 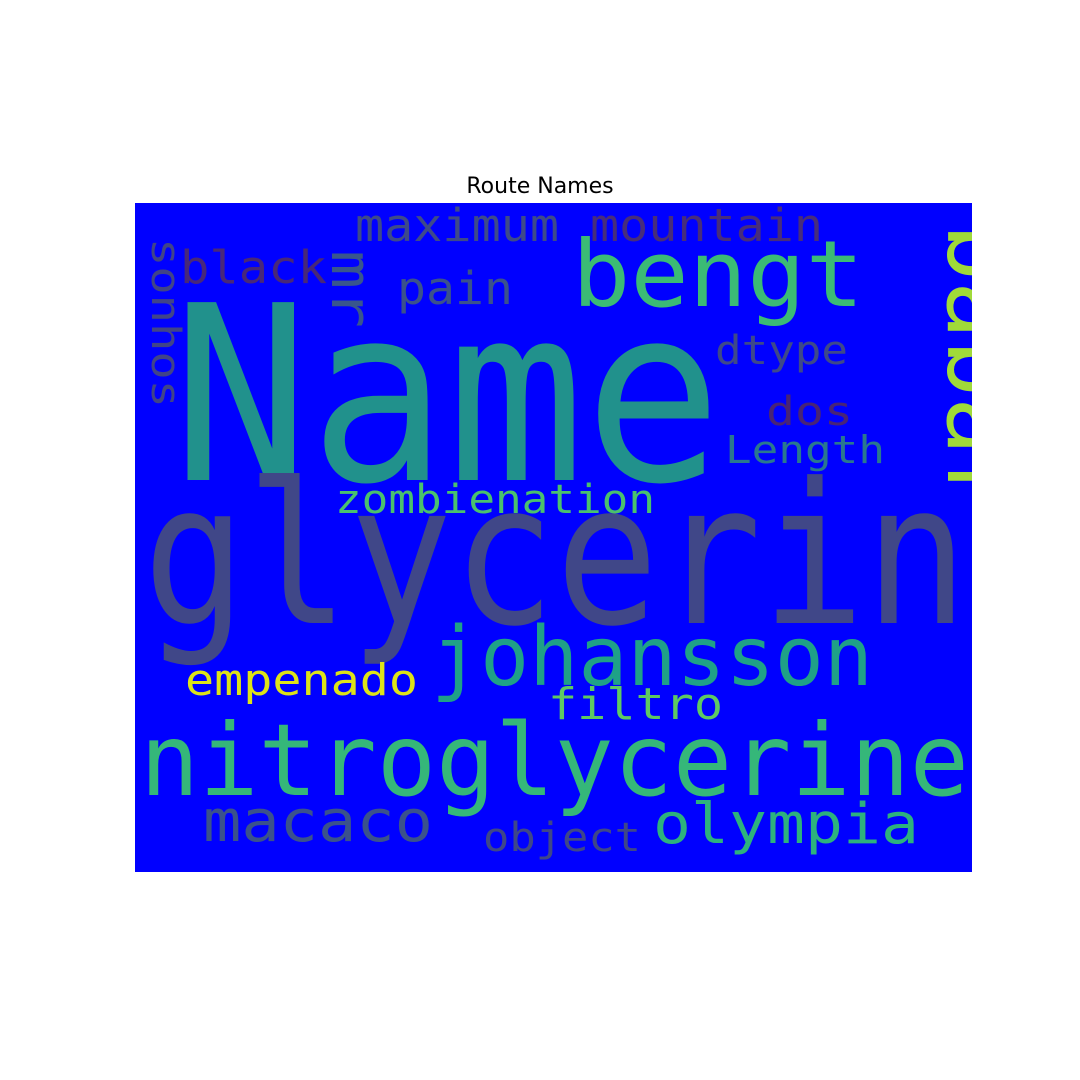 I want to click on word-pain: pain, so click(x=455, y=288).